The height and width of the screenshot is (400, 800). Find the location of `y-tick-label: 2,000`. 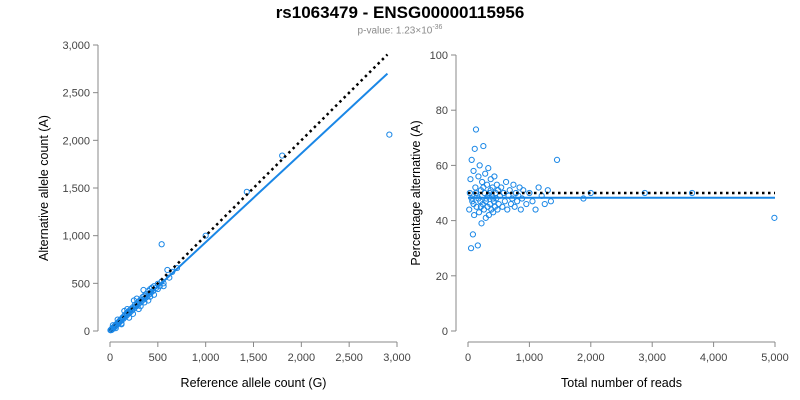

y-tick-label: 2,000 is located at coordinates (76, 141).